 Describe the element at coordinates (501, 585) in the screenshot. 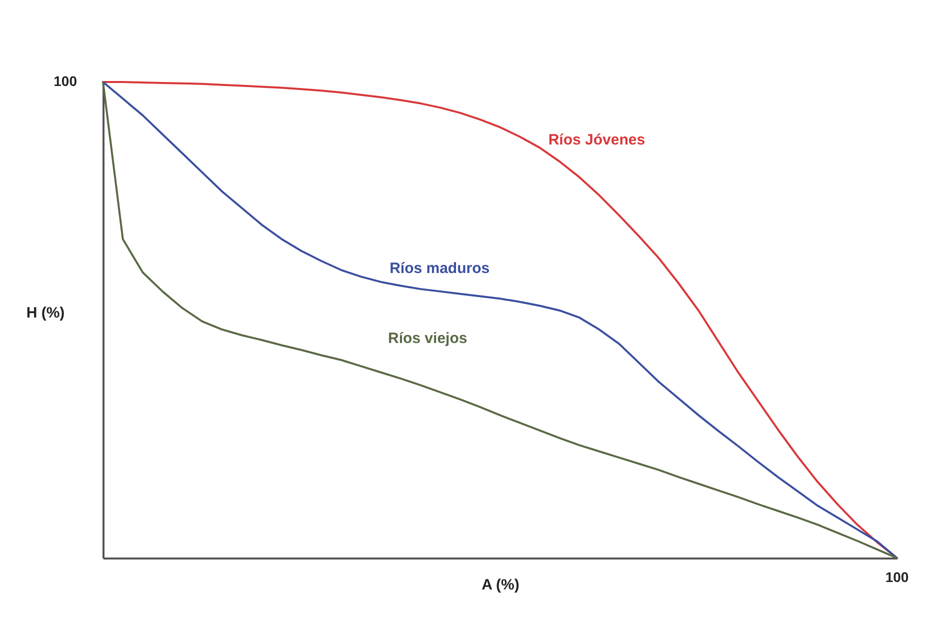

I see `x-axis-title: A (%)` at that location.